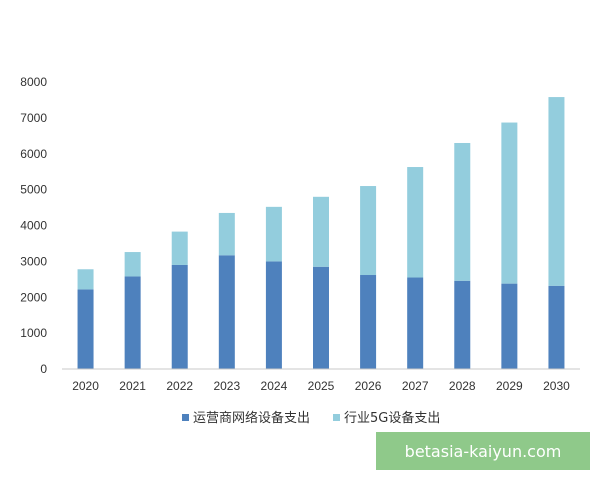  I want to click on bar-industry-2024, so click(273, 234).